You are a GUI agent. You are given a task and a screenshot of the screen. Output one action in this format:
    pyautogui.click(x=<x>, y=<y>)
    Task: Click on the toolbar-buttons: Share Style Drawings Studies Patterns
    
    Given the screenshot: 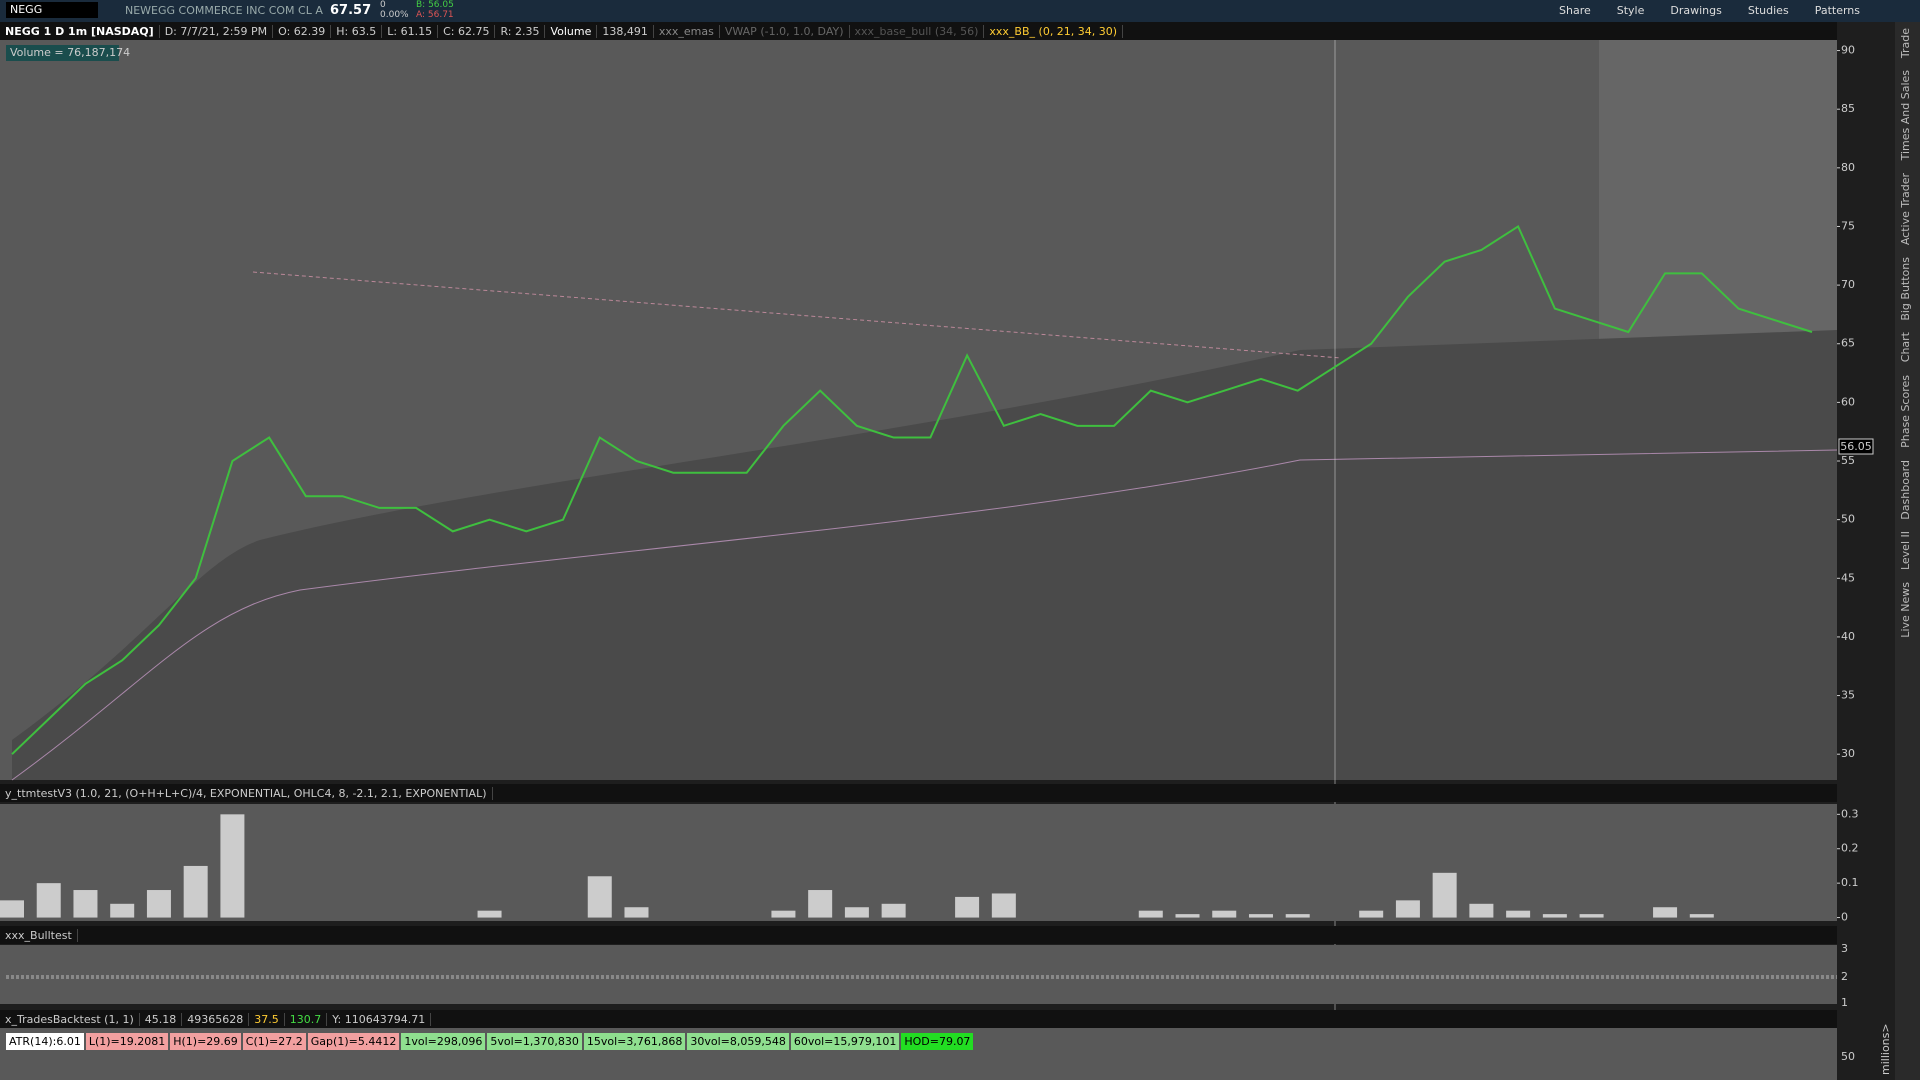 What is the action you would take?
    pyautogui.click(x=1709, y=10)
    